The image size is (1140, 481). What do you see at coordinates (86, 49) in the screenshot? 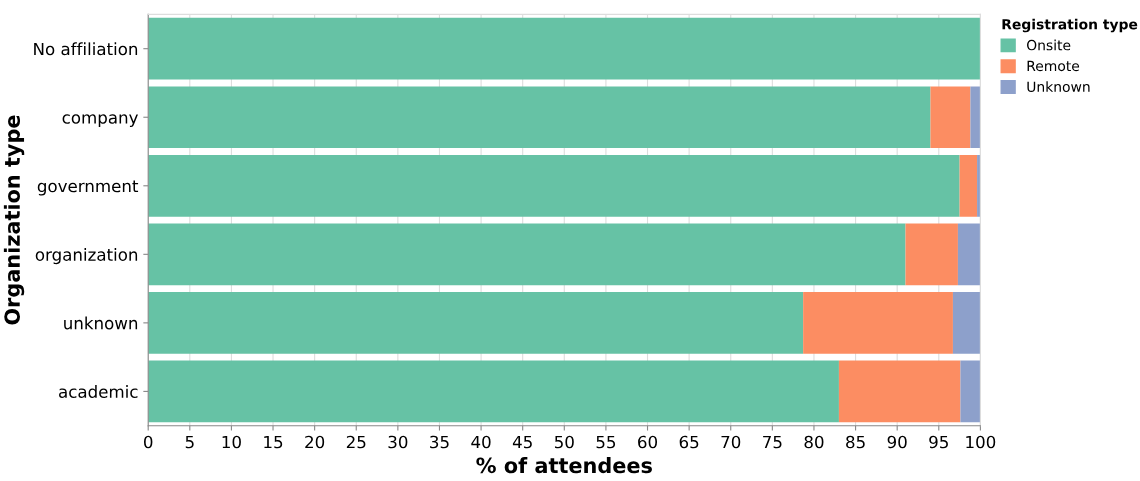
I see `y-tick-label: No affiliation` at bounding box center [86, 49].